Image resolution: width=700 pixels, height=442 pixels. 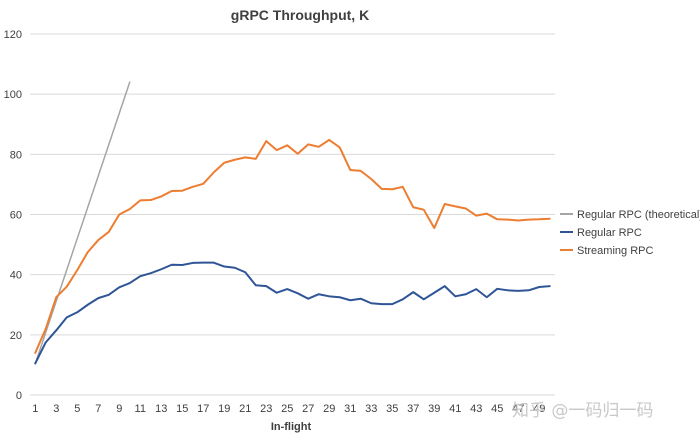 What do you see at coordinates (140, 409) in the screenshot?
I see `x-tick-label: 11` at bounding box center [140, 409].